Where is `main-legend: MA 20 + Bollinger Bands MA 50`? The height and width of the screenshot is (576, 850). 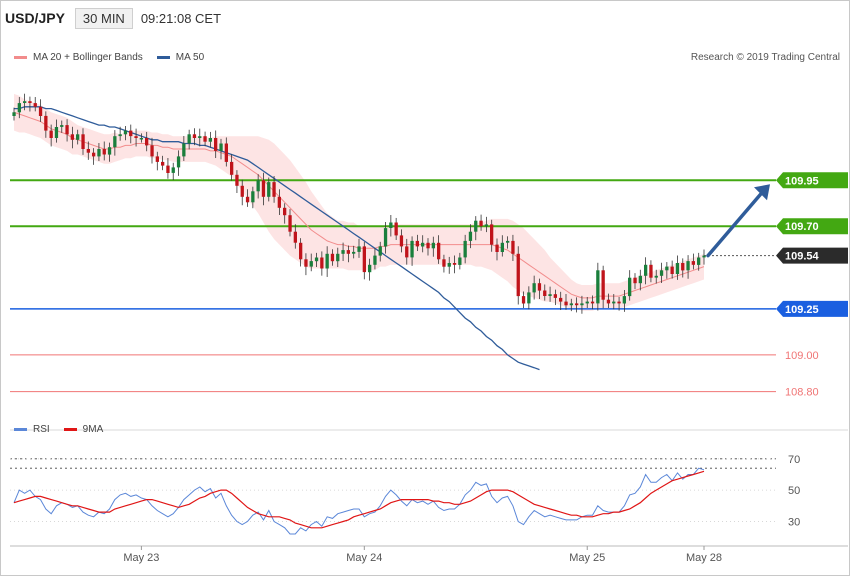 main-legend: MA 20 + Bollinger Bands MA 50 is located at coordinates (116, 57).